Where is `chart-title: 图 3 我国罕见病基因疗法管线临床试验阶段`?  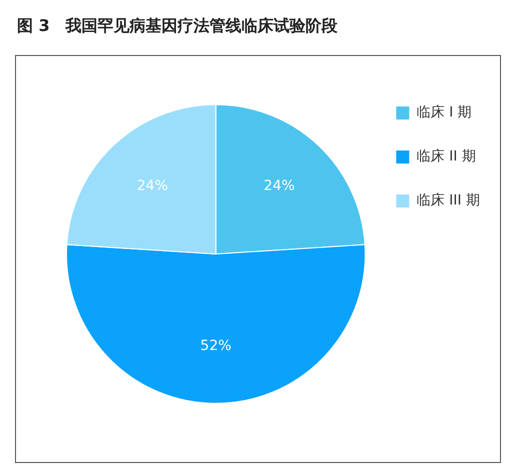
chart-title: 图 3 我国罕见病基因疗法管线临床试验阶段 is located at coordinates (177, 26).